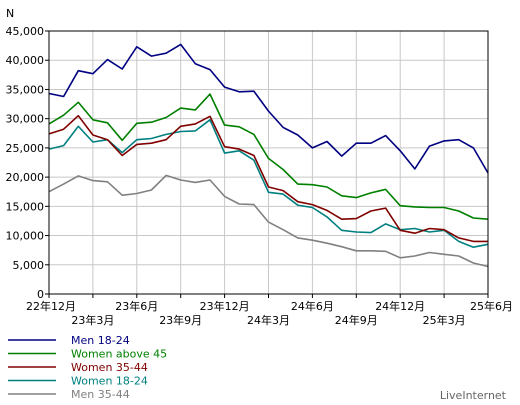 The height and width of the screenshot is (405, 520). What do you see at coordinates (51, 306) in the screenshot?
I see `x-tick-label: 22年12月` at bounding box center [51, 306].